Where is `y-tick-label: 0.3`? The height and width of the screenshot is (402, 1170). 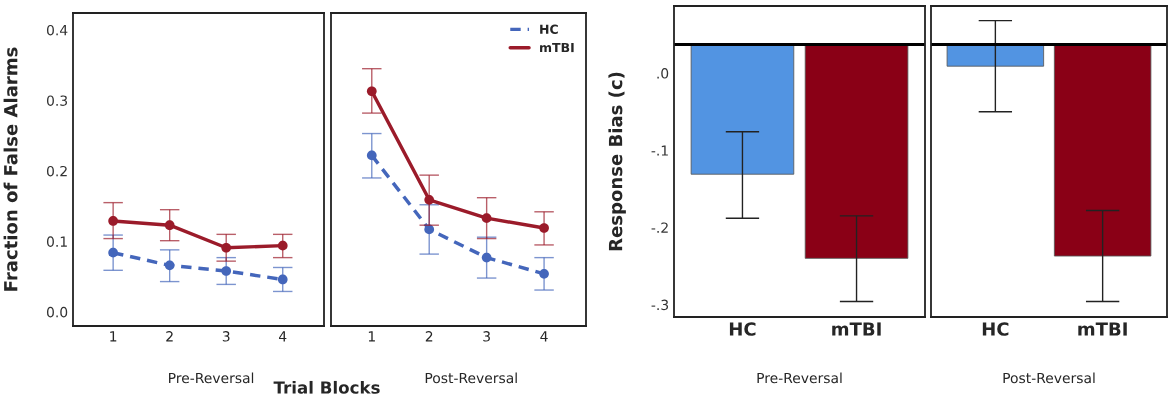 y-tick-label: 0.3 is located at coordinates (57, 100).